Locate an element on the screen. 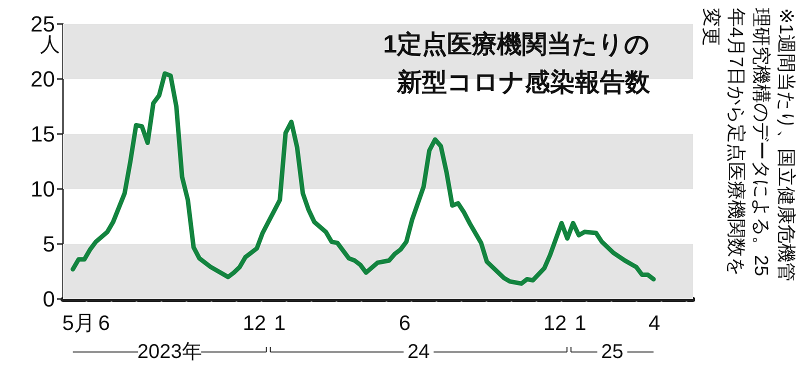 This screenshot has height=378, width=800. y-axis-title: 人 is located at coordinates (50, 45).